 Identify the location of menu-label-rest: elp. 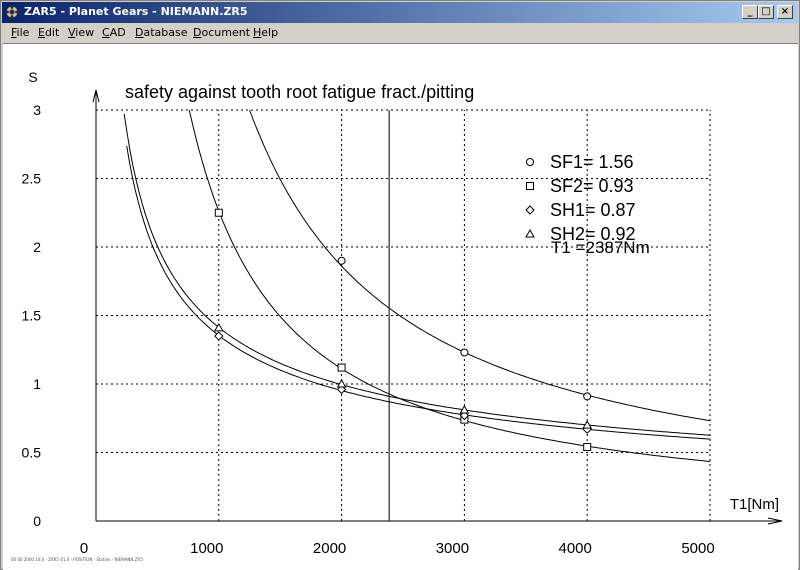
(270, 32).